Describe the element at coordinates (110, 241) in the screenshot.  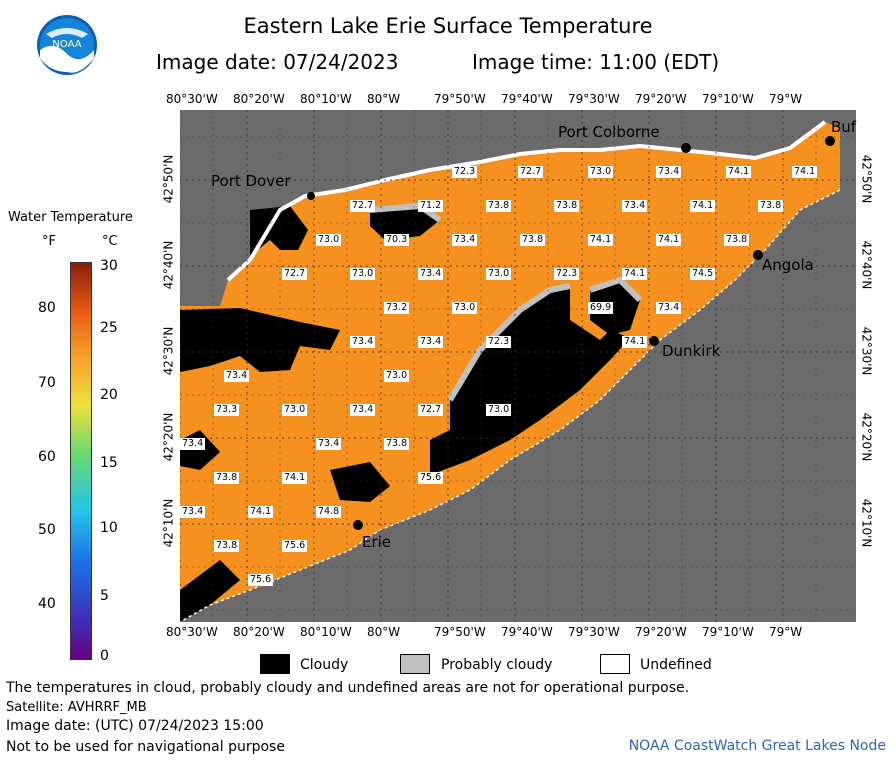
I see `colorbar-unit-c: °C` at that location.